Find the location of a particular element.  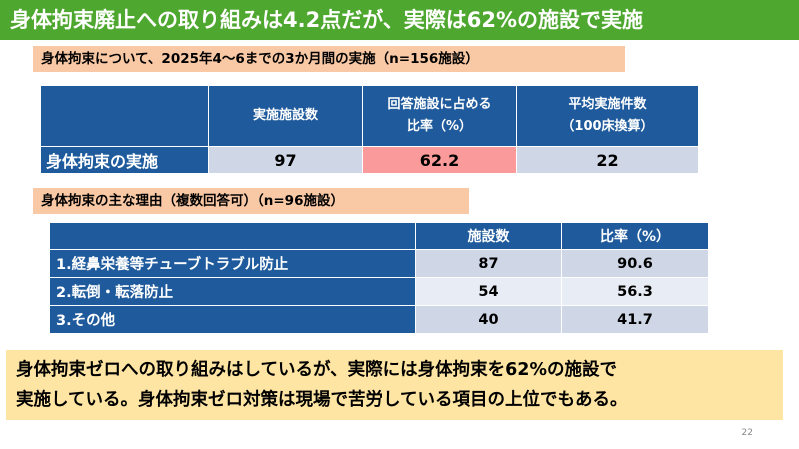

reason-ratio: 41.7 is located at coordinates (635, 319).